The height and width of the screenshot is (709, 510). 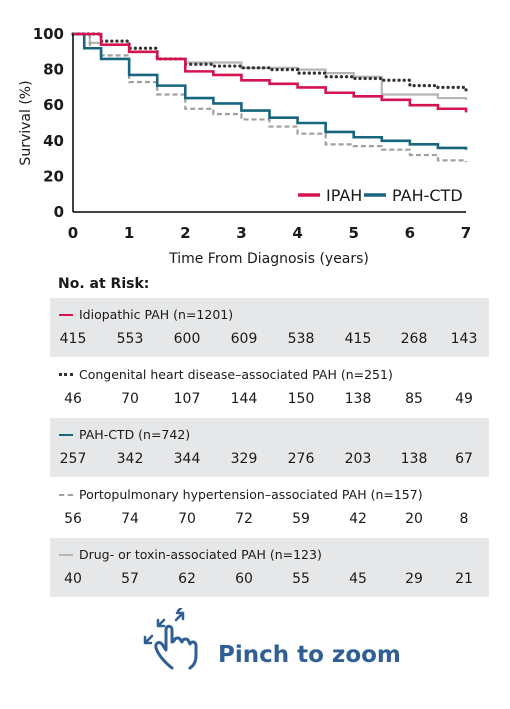 I want to click on risk-value-cell: 57, so click(x=130, y=579).